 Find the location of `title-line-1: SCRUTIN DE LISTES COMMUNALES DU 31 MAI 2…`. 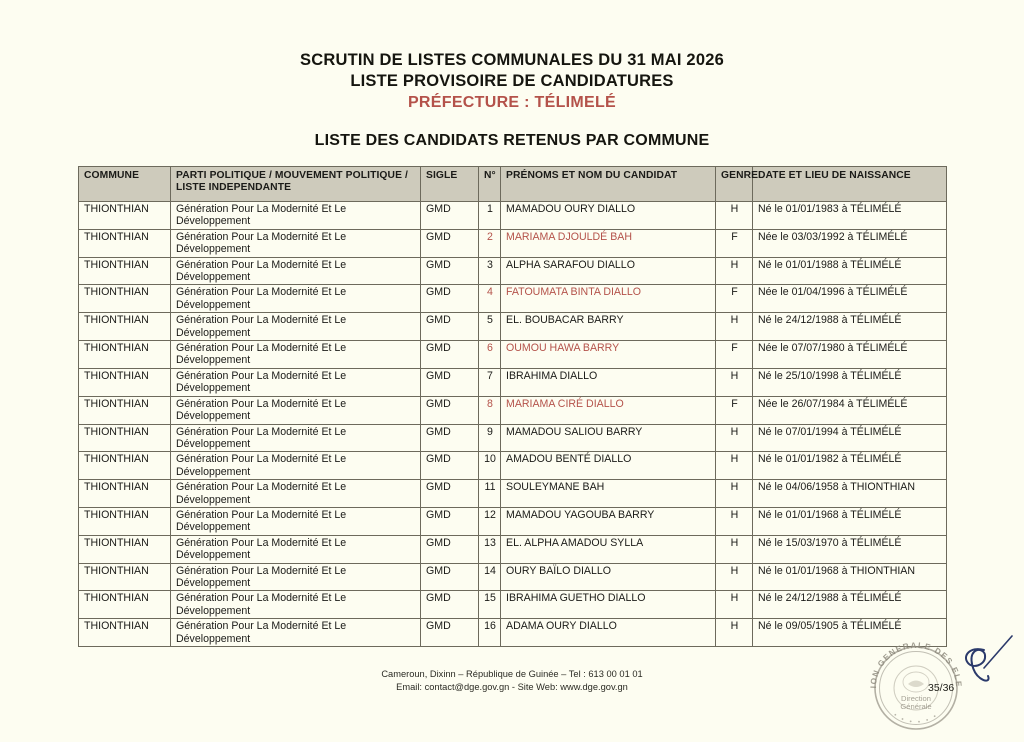

title-line-1: SCRUTIN DE LISTES COMMUNALES DU 31 MAI 2… is located at coordinates (512, 60).